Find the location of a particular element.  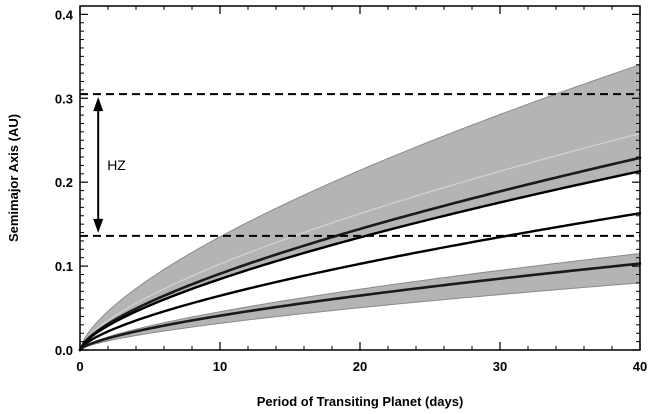

x-tick-label: 10 is located at coordinates (220, 366).